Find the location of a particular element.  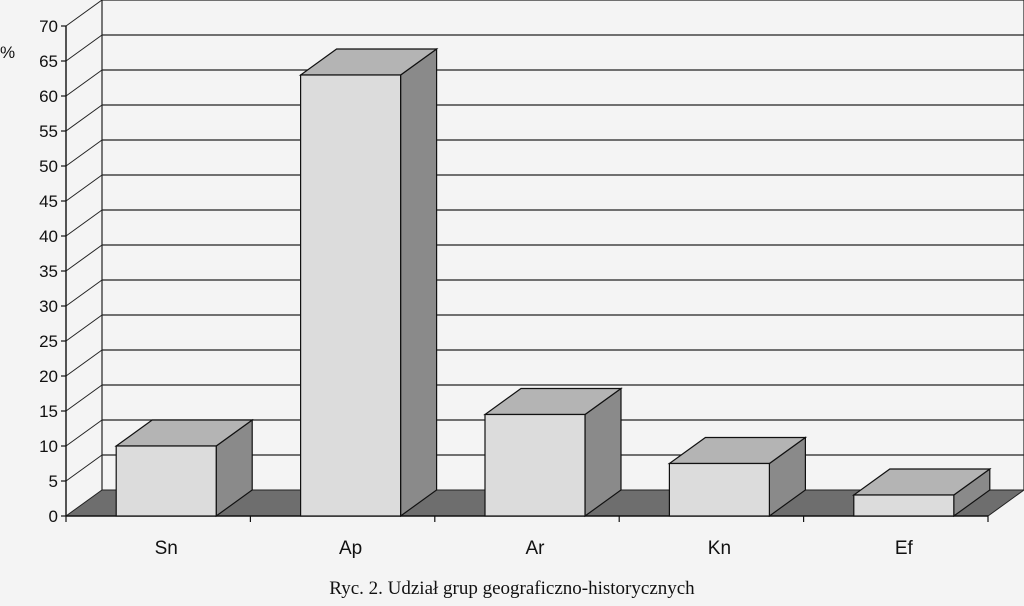

y-axis-unit-label: % is located at coordinates (7, 52).